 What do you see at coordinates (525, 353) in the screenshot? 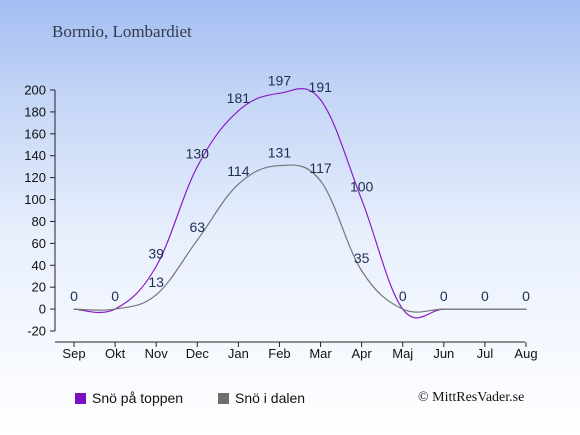
I see `x-tick-label: Aug` at bounding box center [525, 353].